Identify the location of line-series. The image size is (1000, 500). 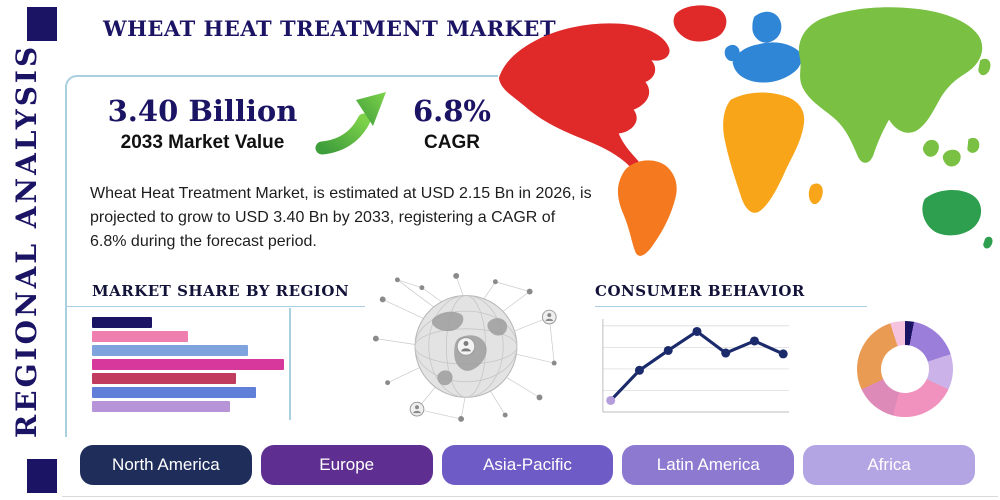
(697, 365).